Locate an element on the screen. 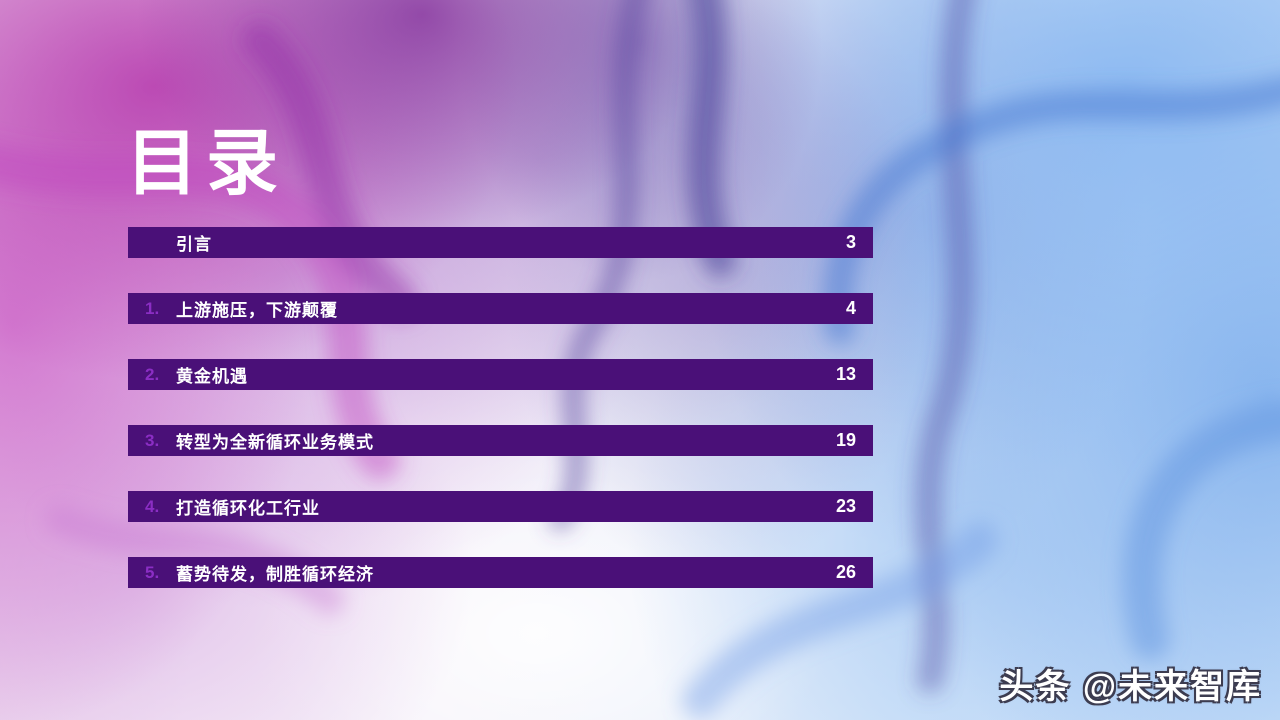 Image resolution: width=1280 pixels, height=720 pixels. toc-item-page: 13 is located at coordinates (845, 374).